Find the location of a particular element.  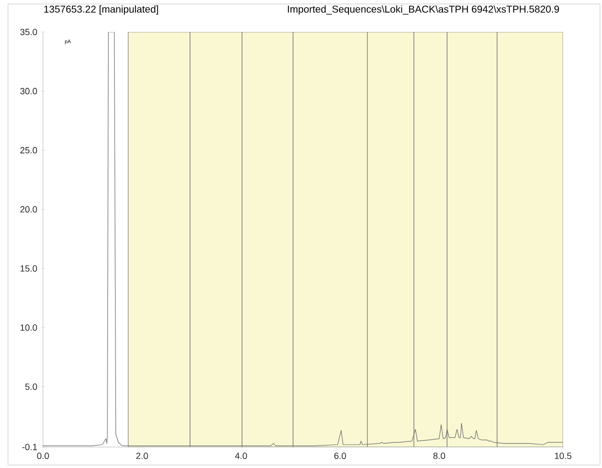

y-tick-label: 20.0 is located at coordinates (29, 209).